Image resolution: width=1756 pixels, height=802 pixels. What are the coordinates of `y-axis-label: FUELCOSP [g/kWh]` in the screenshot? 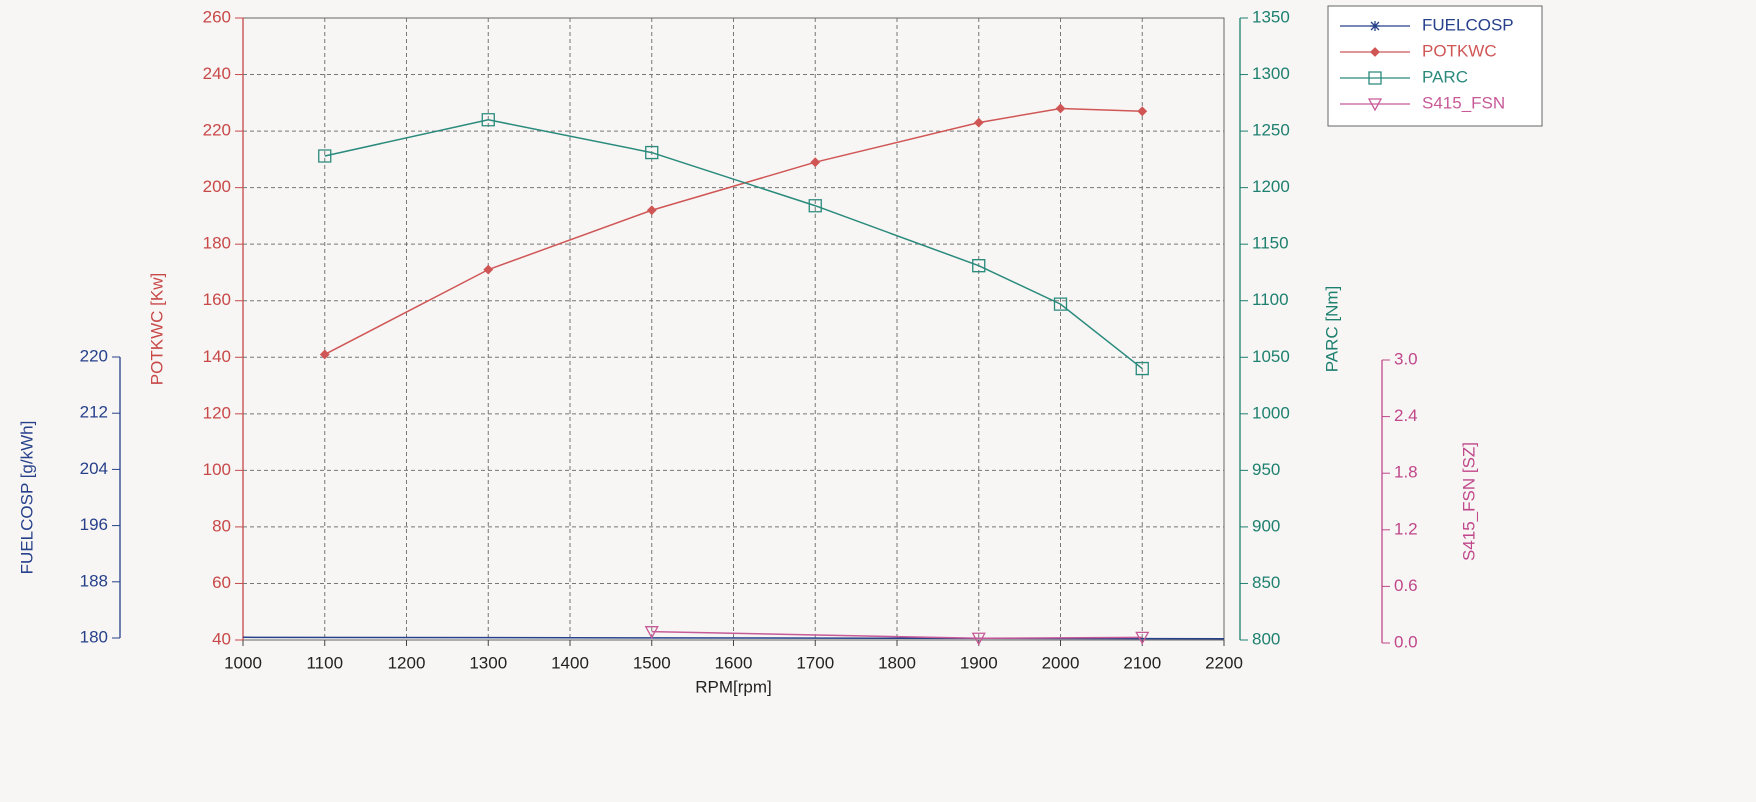 It's located at (26, 498).